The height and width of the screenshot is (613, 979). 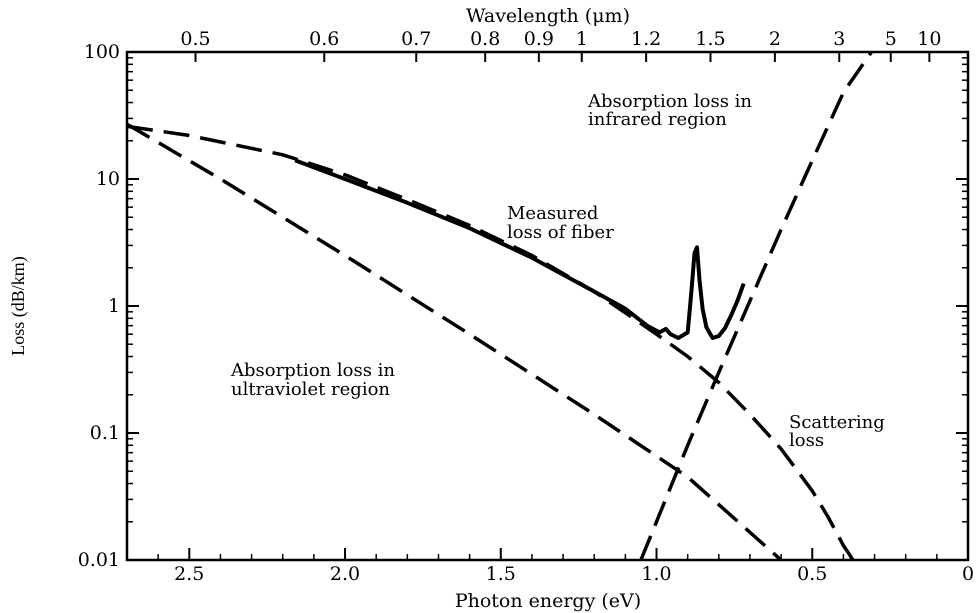 What do you see at coordinates (548, 601) in the screenshot?
I see `x-axis-title: Photon energy (eV)` at bounding box center [548, 601].